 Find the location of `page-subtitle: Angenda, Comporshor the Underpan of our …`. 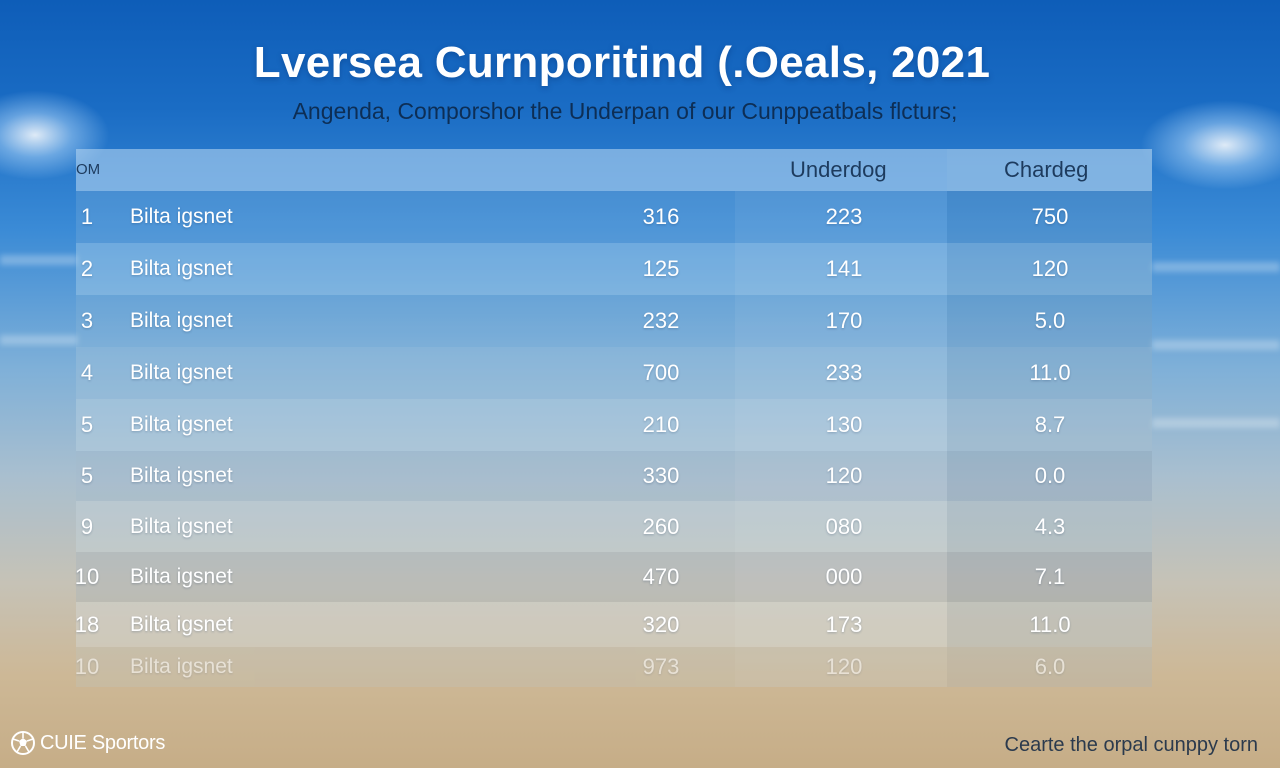

page-subtitle: Angenda, Comporshor the Underpan of our … is located at coordinates (625, 111).